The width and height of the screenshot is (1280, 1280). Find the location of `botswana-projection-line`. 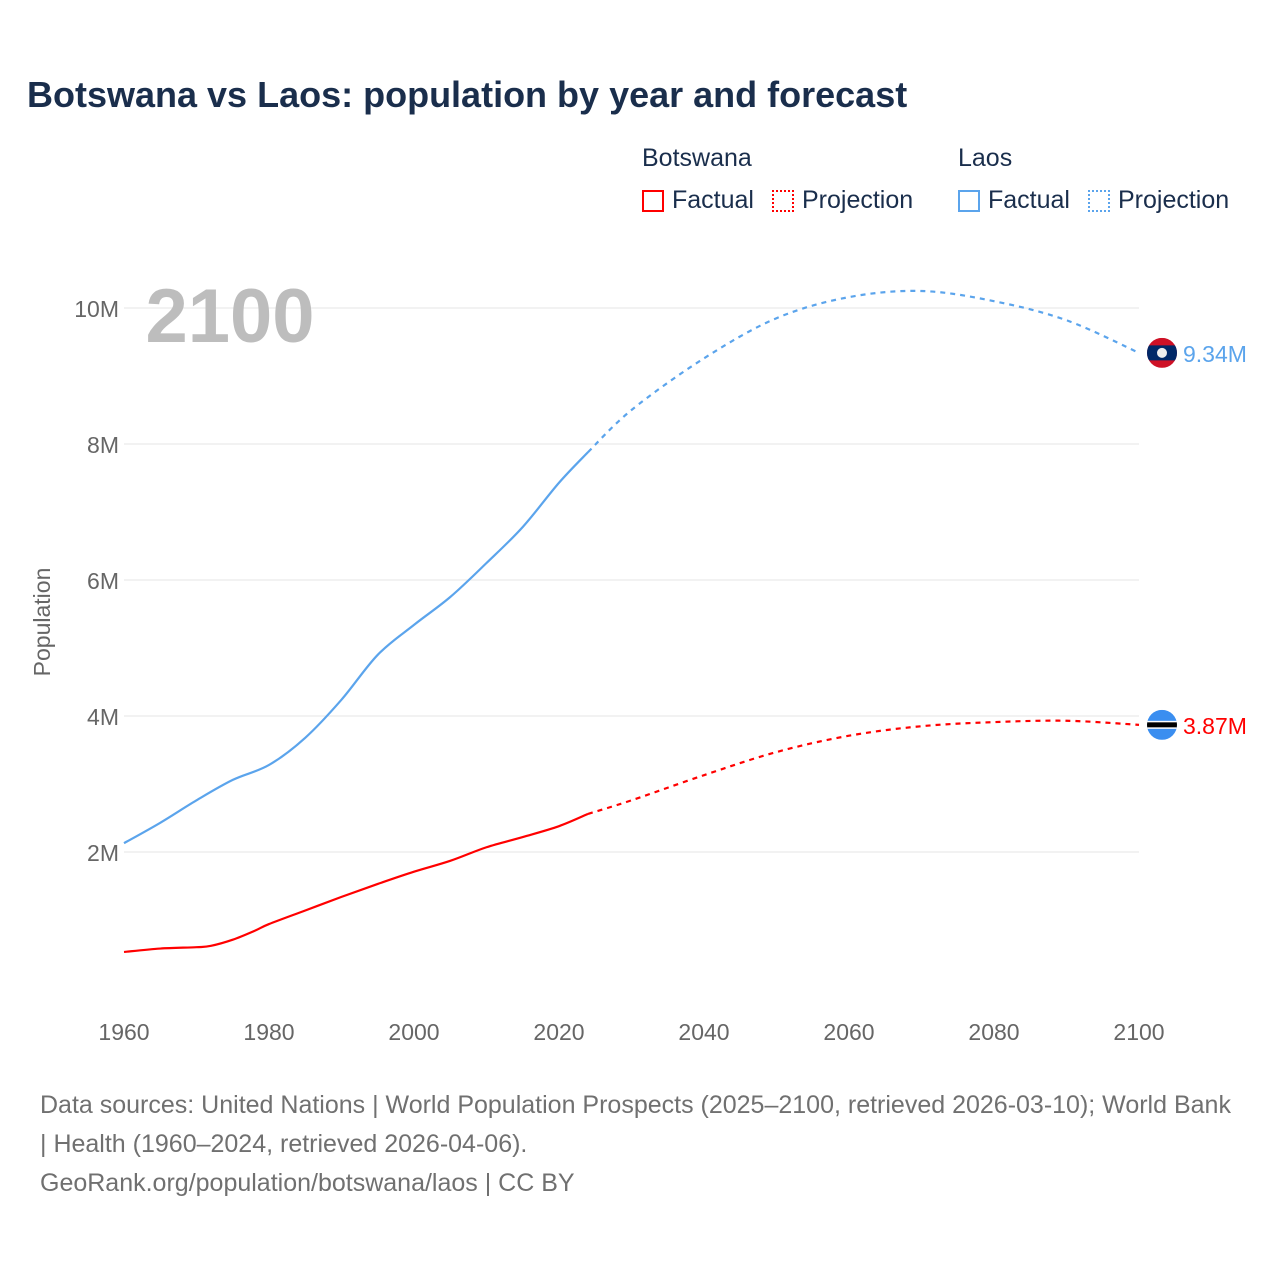

botswana-projection-line is located at coordinates (863, 767).